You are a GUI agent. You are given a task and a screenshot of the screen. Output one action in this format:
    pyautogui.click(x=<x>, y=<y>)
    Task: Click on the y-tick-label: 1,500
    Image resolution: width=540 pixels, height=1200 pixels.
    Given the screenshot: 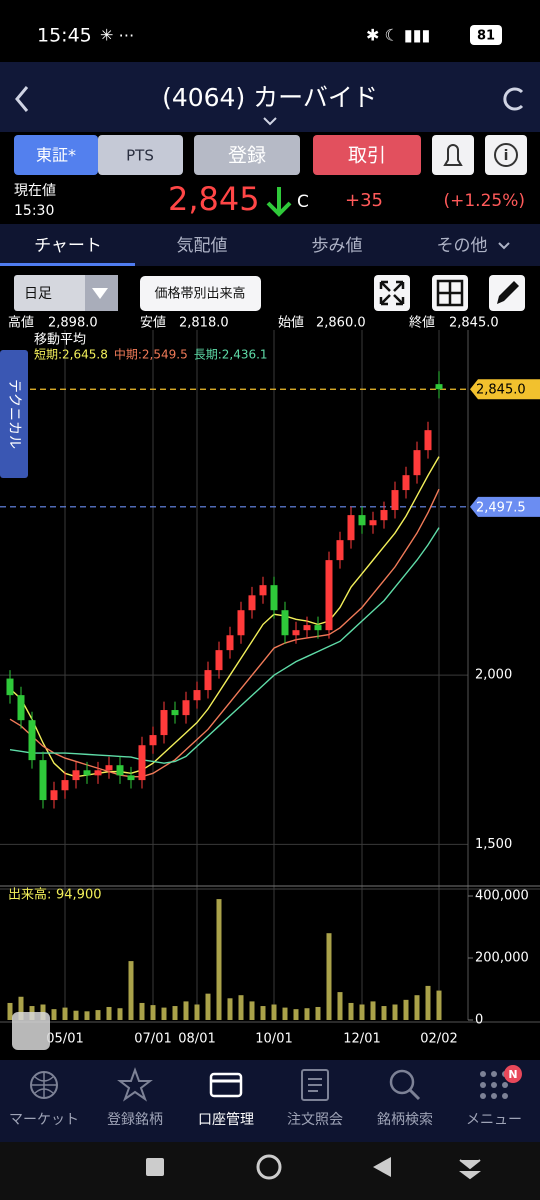 What is the action you would take?
    pyautogui.click(x=493, y=844)
    